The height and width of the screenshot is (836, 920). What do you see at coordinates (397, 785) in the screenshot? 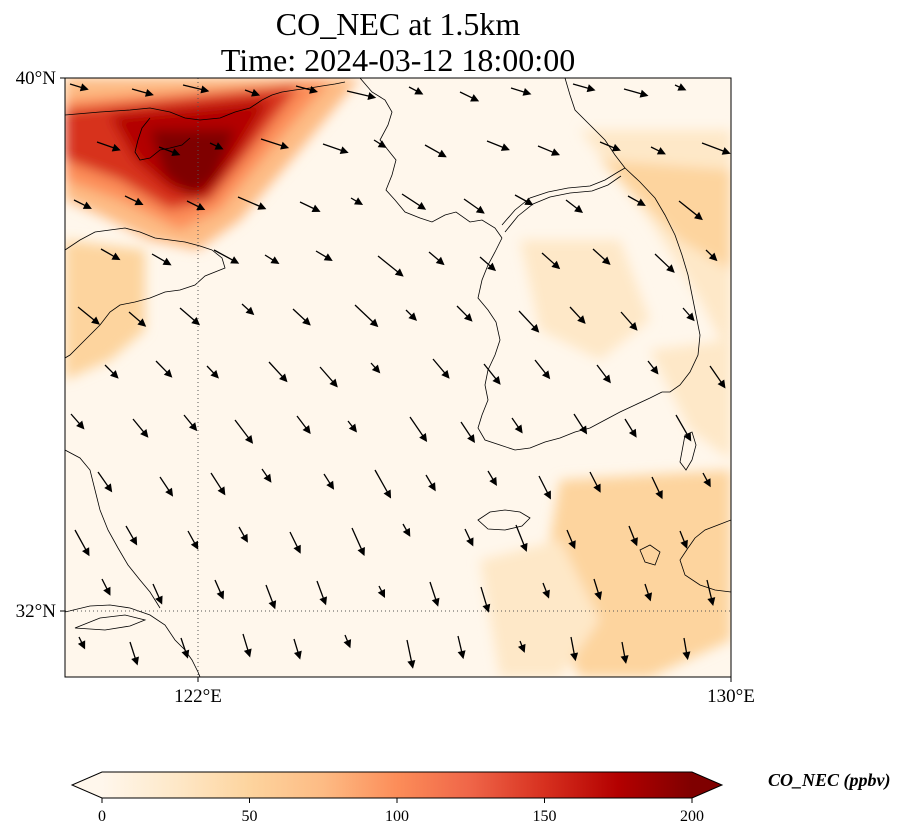
I see `colorbar-body` at bounding box center [397, 785].